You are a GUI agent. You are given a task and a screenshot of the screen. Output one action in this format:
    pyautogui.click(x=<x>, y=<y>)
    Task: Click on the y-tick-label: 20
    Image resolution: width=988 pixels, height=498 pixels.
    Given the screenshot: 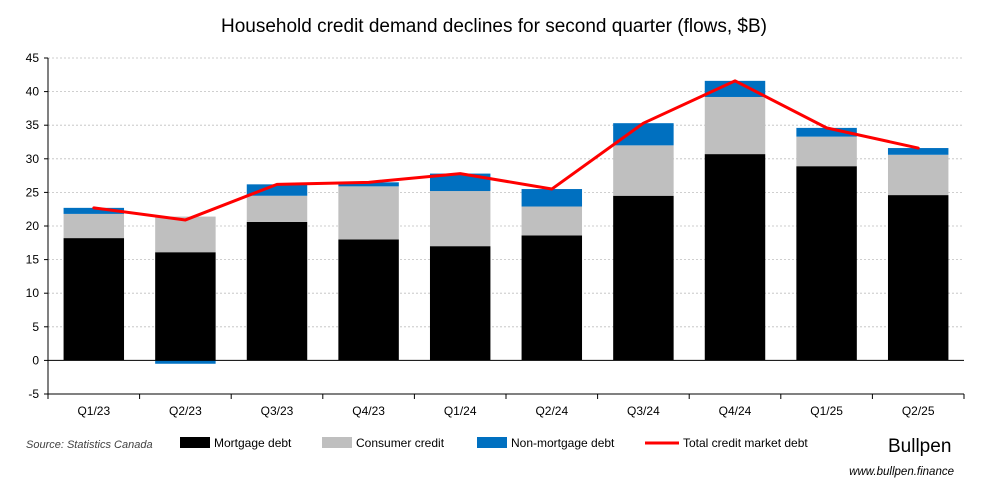 What is the action you would take?
    pyautogui.click(x=33, y=226)
    